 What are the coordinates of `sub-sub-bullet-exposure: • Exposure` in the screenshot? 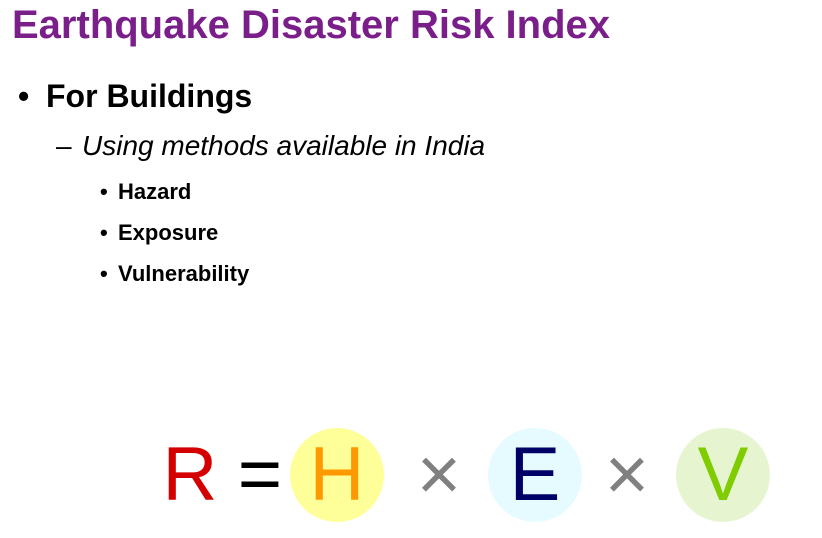 It's located at (159, 233).